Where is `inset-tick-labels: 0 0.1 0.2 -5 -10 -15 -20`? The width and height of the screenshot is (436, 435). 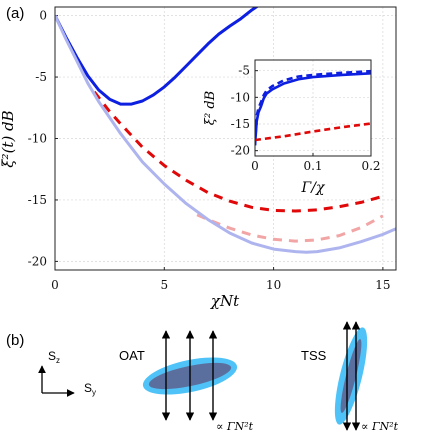 inset-tick-labels: 0 0.1 0.2 -5 -10 -15 -20 is located at coordinates (306, 118).